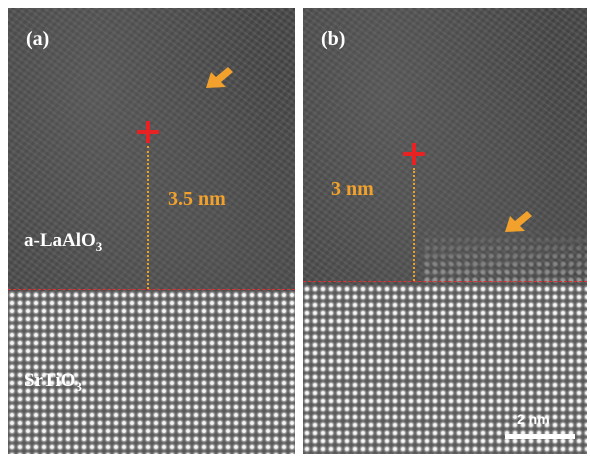 The image size is (590, 456). I want to click on layer-label: a-LaAlO3, so click(63, 242).